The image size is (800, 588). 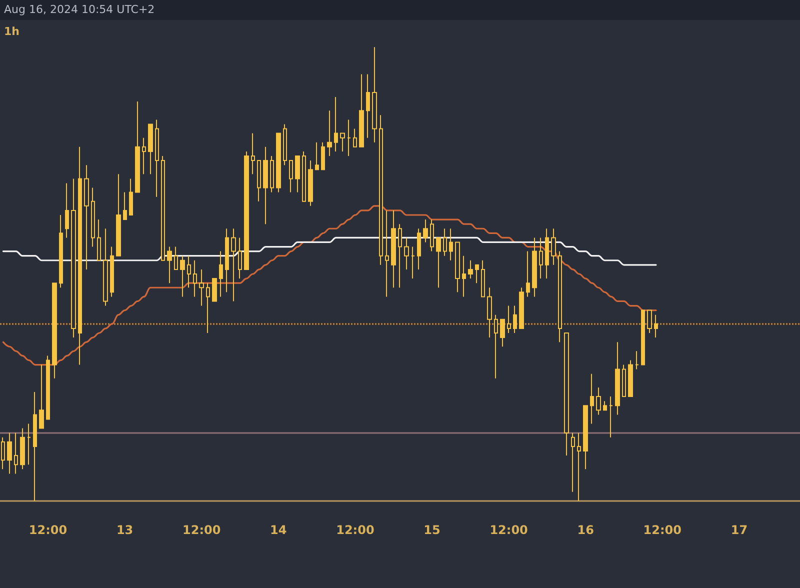 What do you see at coordinates (585, 530) in the screenshot?
I see `x-tick-label: 16` at bounding box center [585, 530].